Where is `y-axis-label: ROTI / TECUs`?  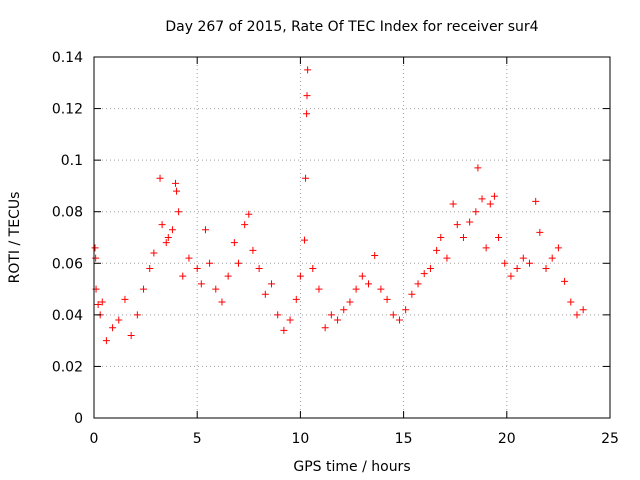
y-axis-label: ROTI / TECUs is located at coordinates (15, 238).